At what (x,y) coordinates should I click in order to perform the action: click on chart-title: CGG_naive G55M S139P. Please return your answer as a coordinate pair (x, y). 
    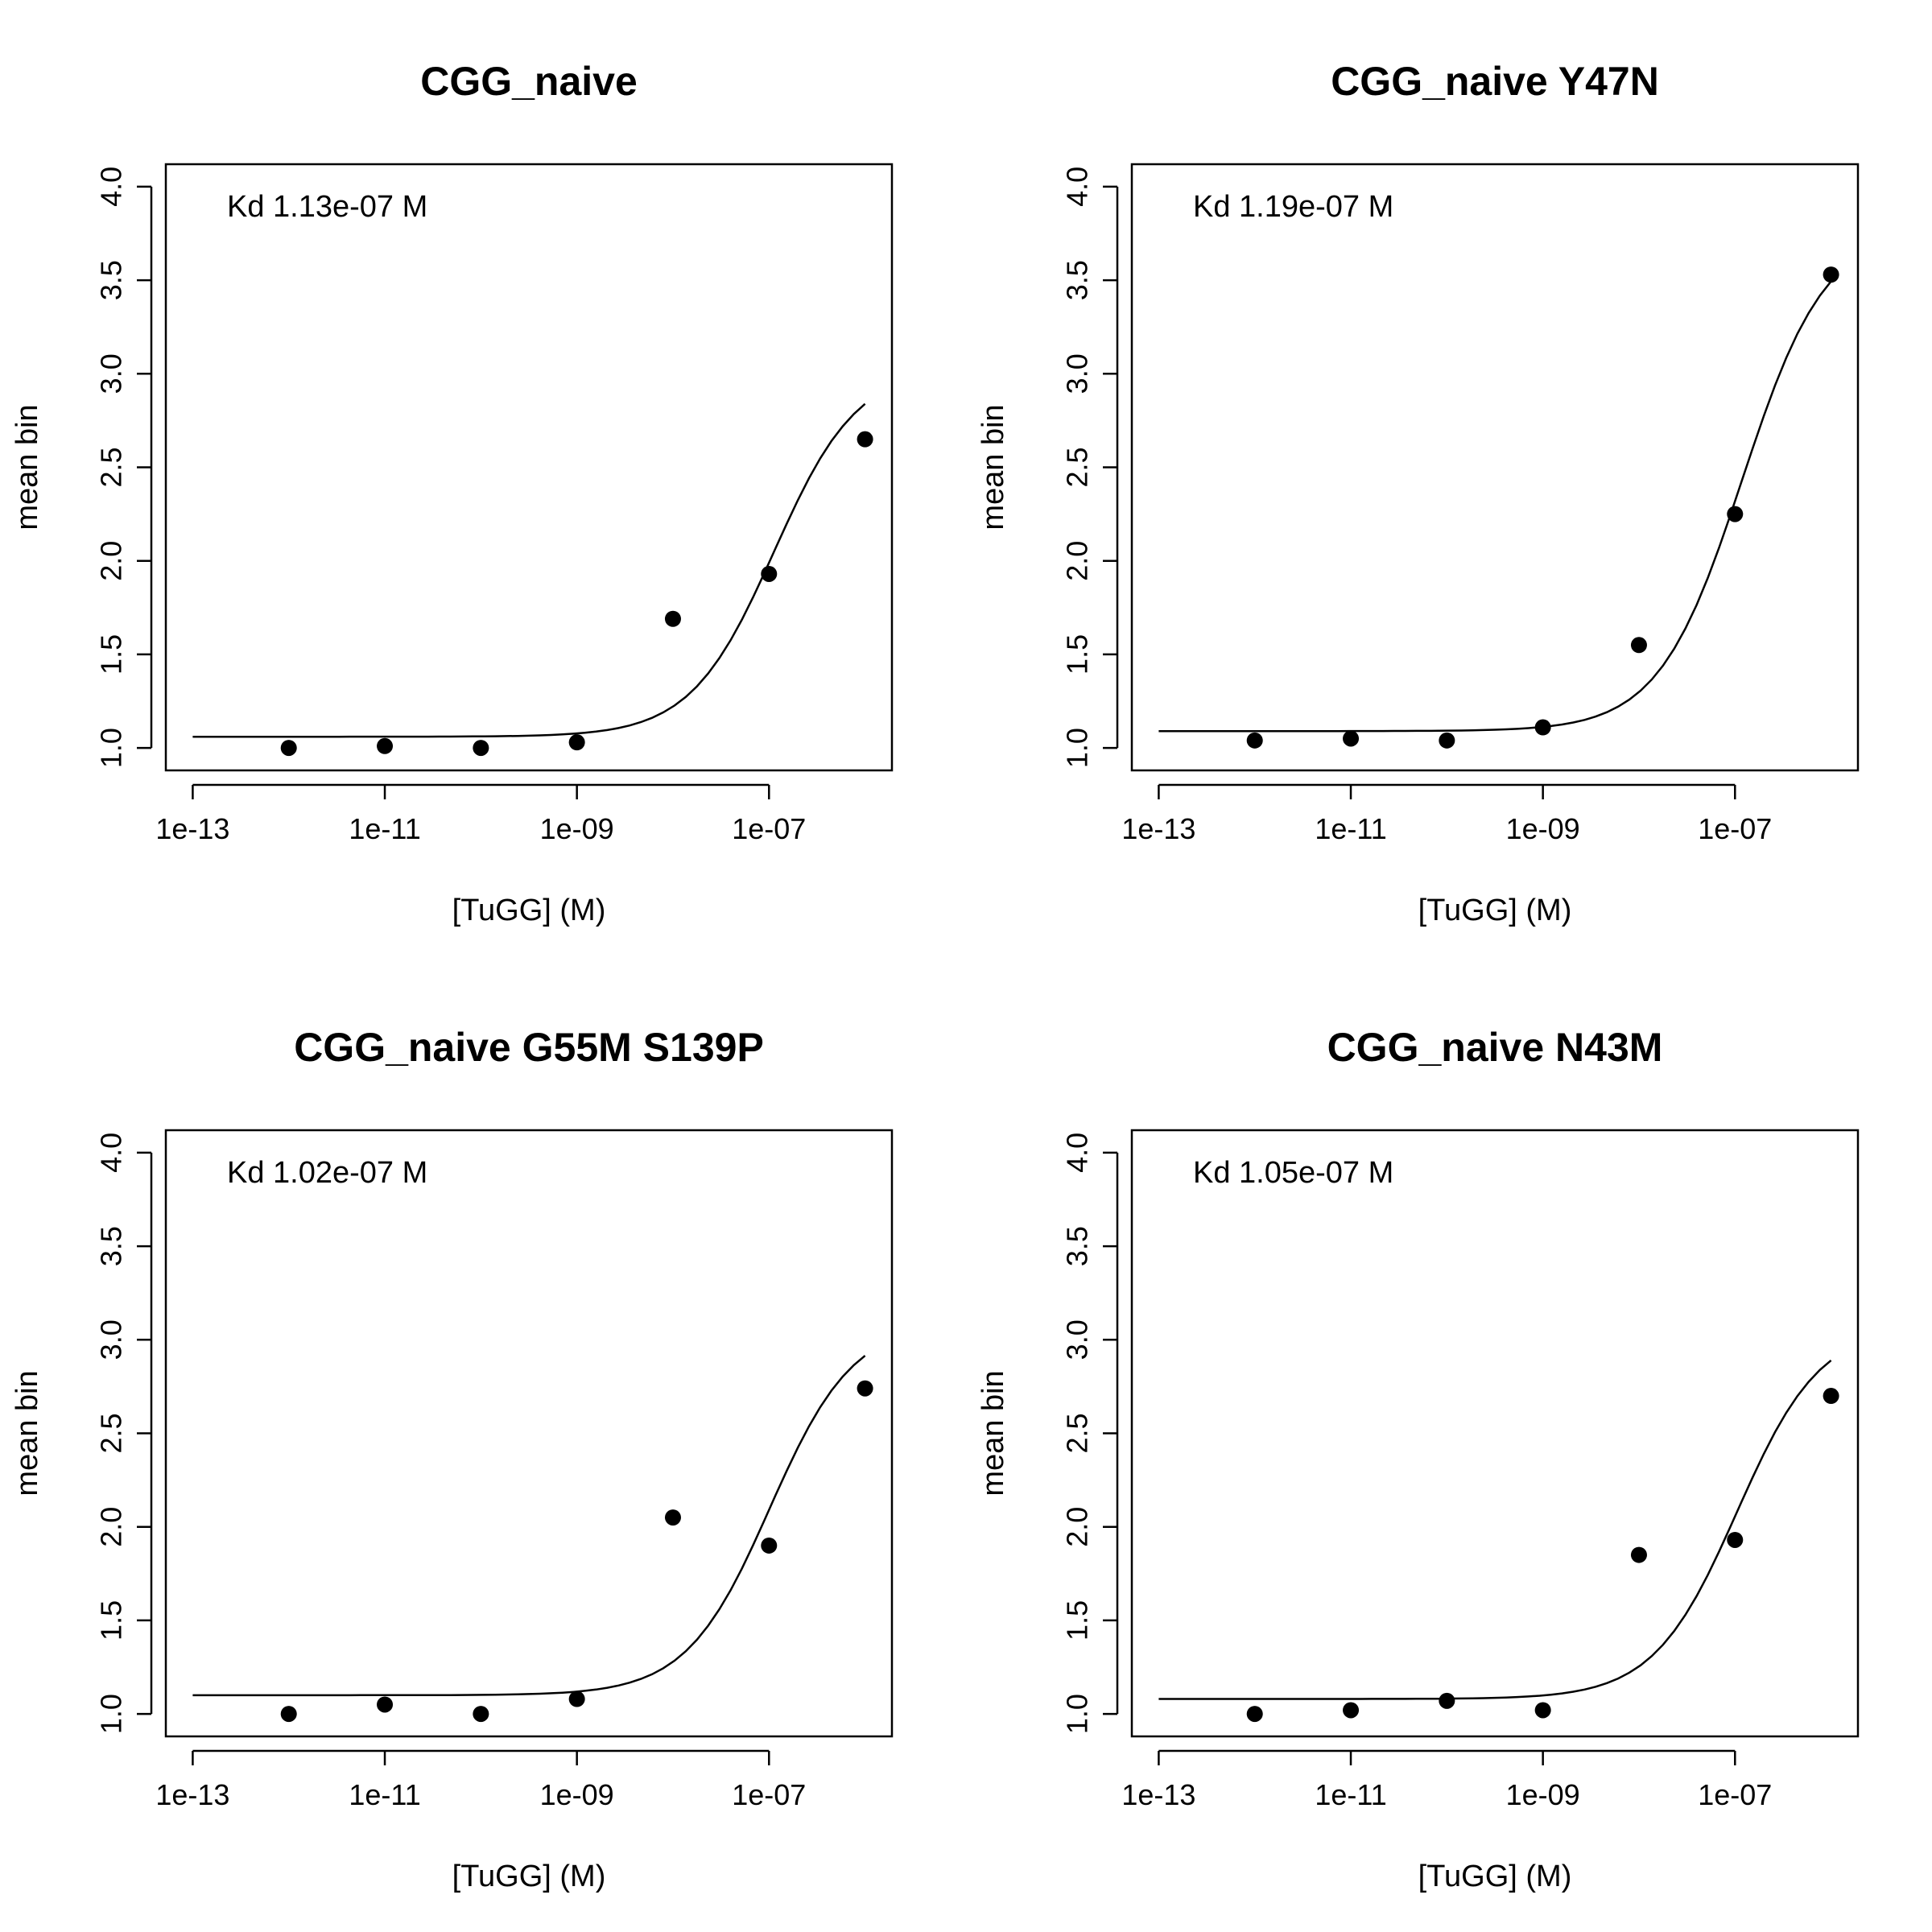
    Looking at the image, I should click on (529, 1047).